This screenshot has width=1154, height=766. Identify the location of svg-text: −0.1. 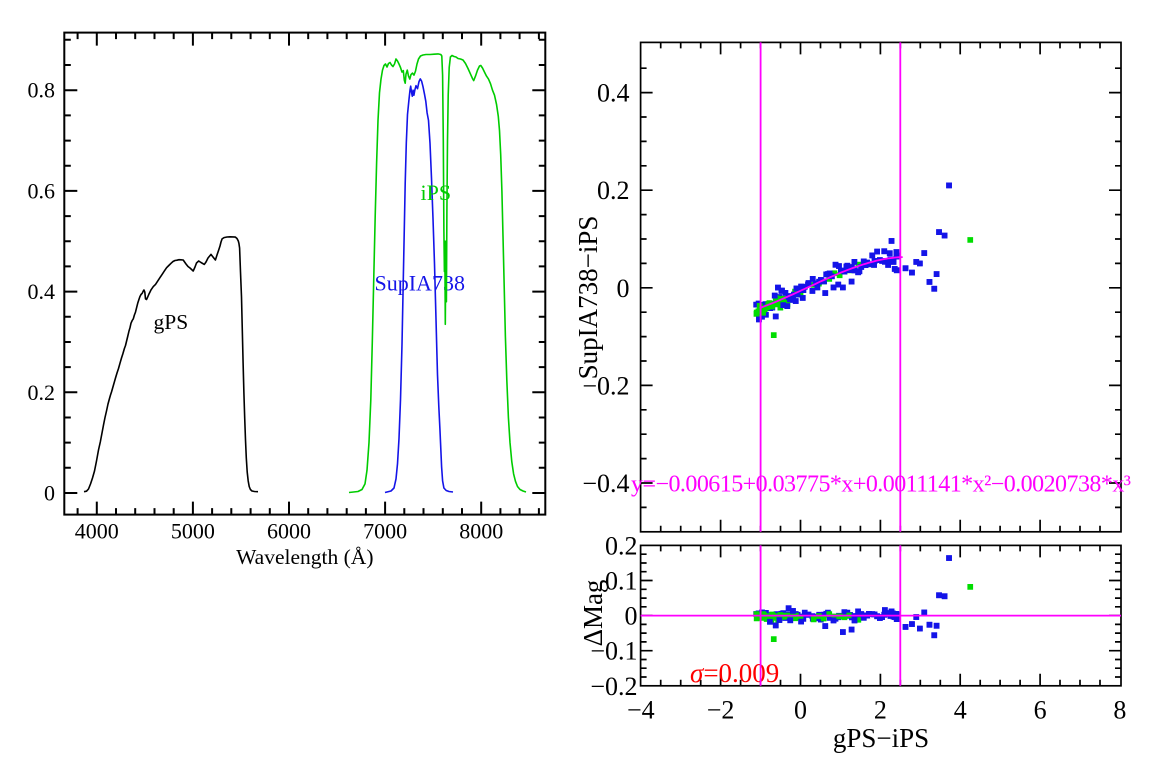
(613, 651).